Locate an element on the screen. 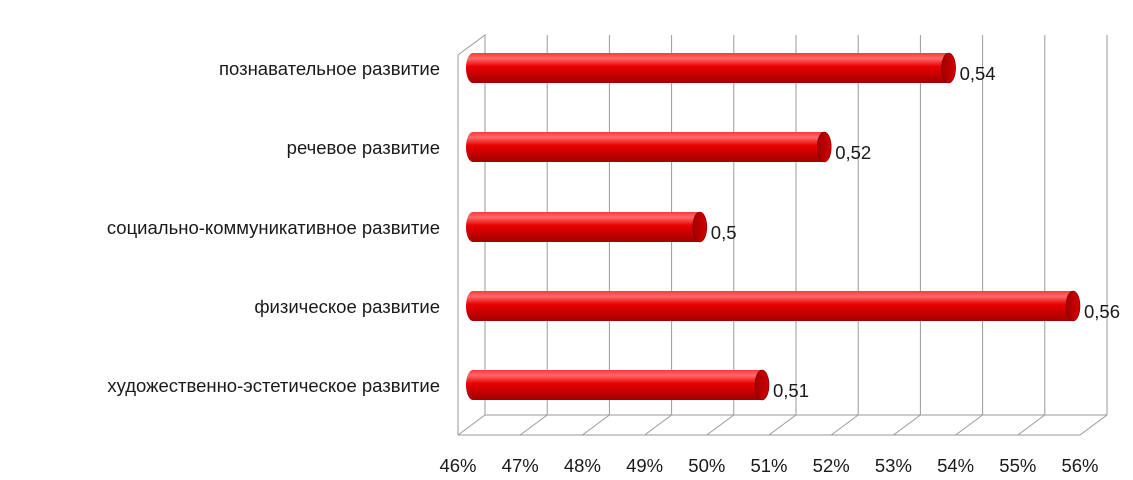 This screenshot has width=1133, height=480. data-label: 0,51 is located at coordinates (791, 390).